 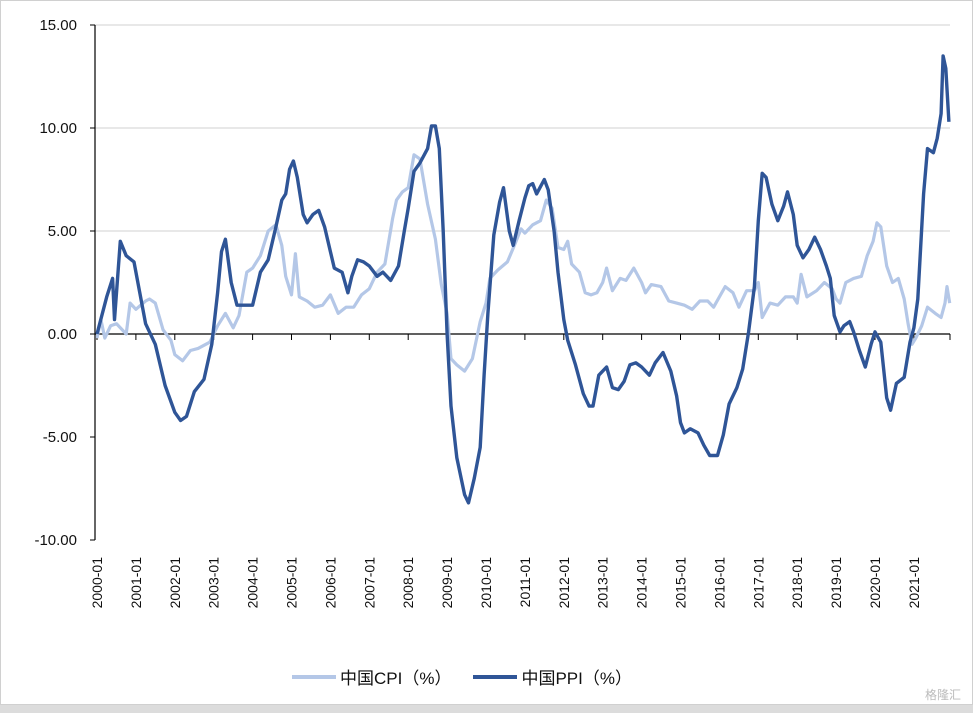 I want to click on x-tick-label: 2004-01, so click(x=253, y=583).